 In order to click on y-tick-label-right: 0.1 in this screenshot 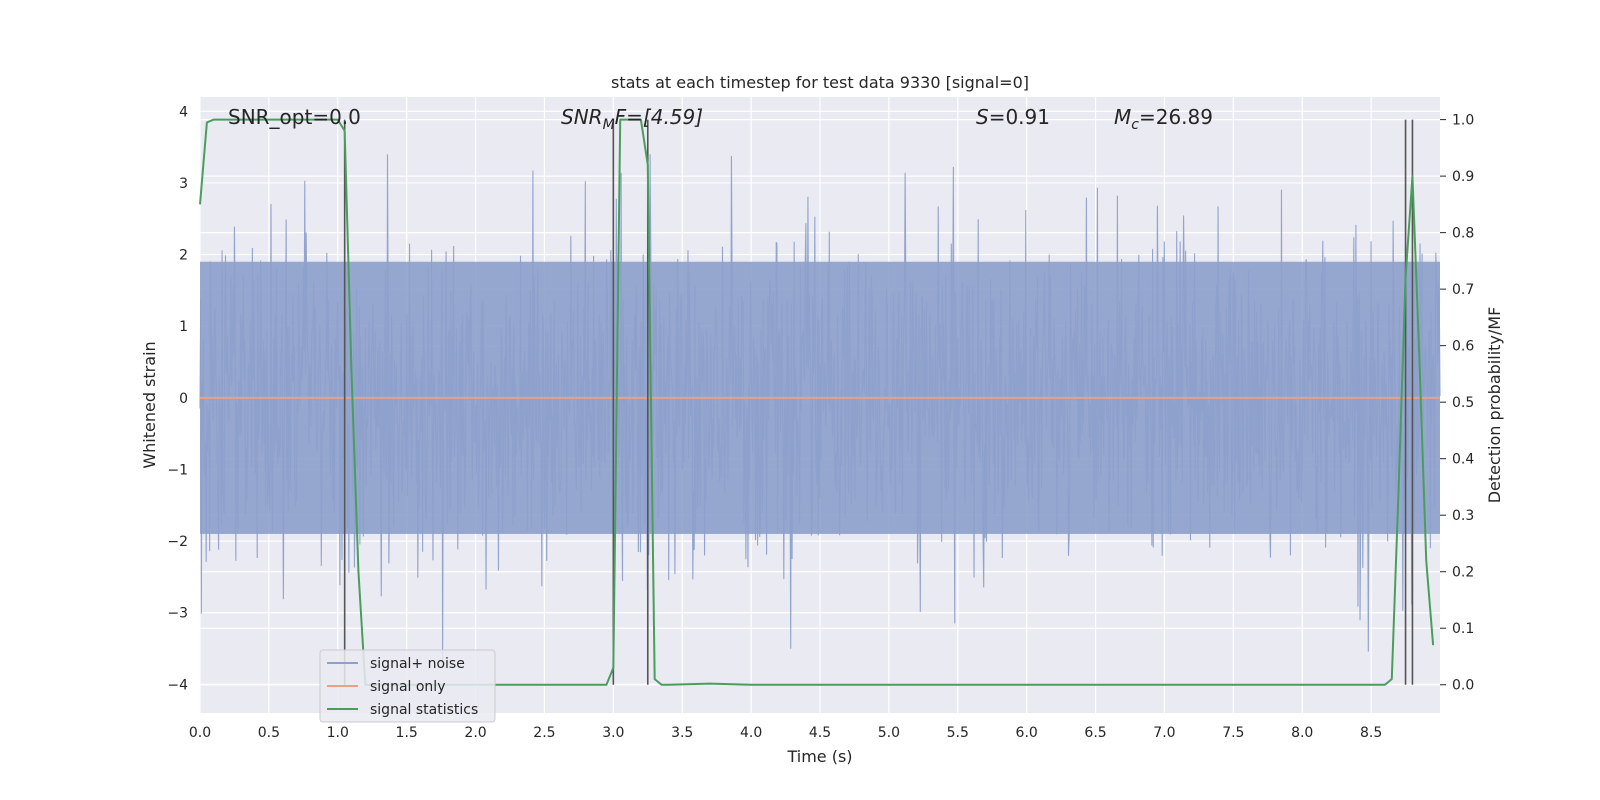, I will do `click(1463, 629)`.